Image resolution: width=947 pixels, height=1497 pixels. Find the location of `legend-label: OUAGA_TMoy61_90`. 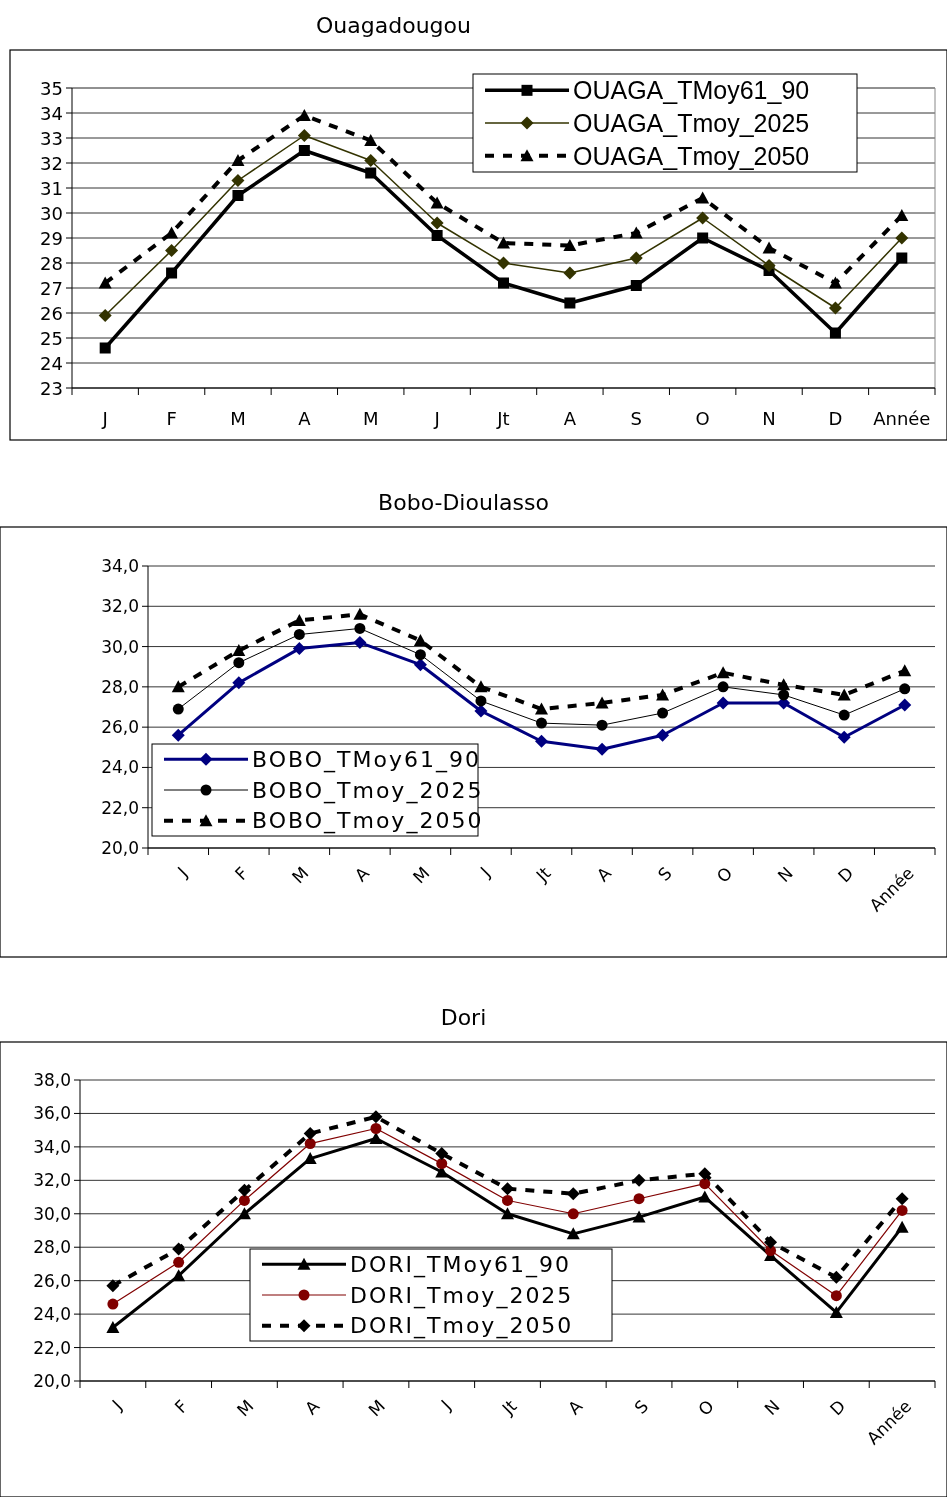

legend-label: OUAGA_TMoy61_90 is located at coordinates (691, 90).